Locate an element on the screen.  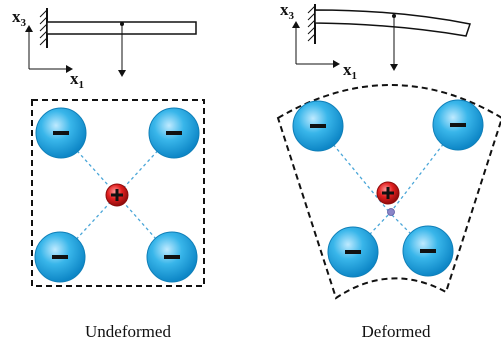
anion-top-right is located at coordinates (174, 133).